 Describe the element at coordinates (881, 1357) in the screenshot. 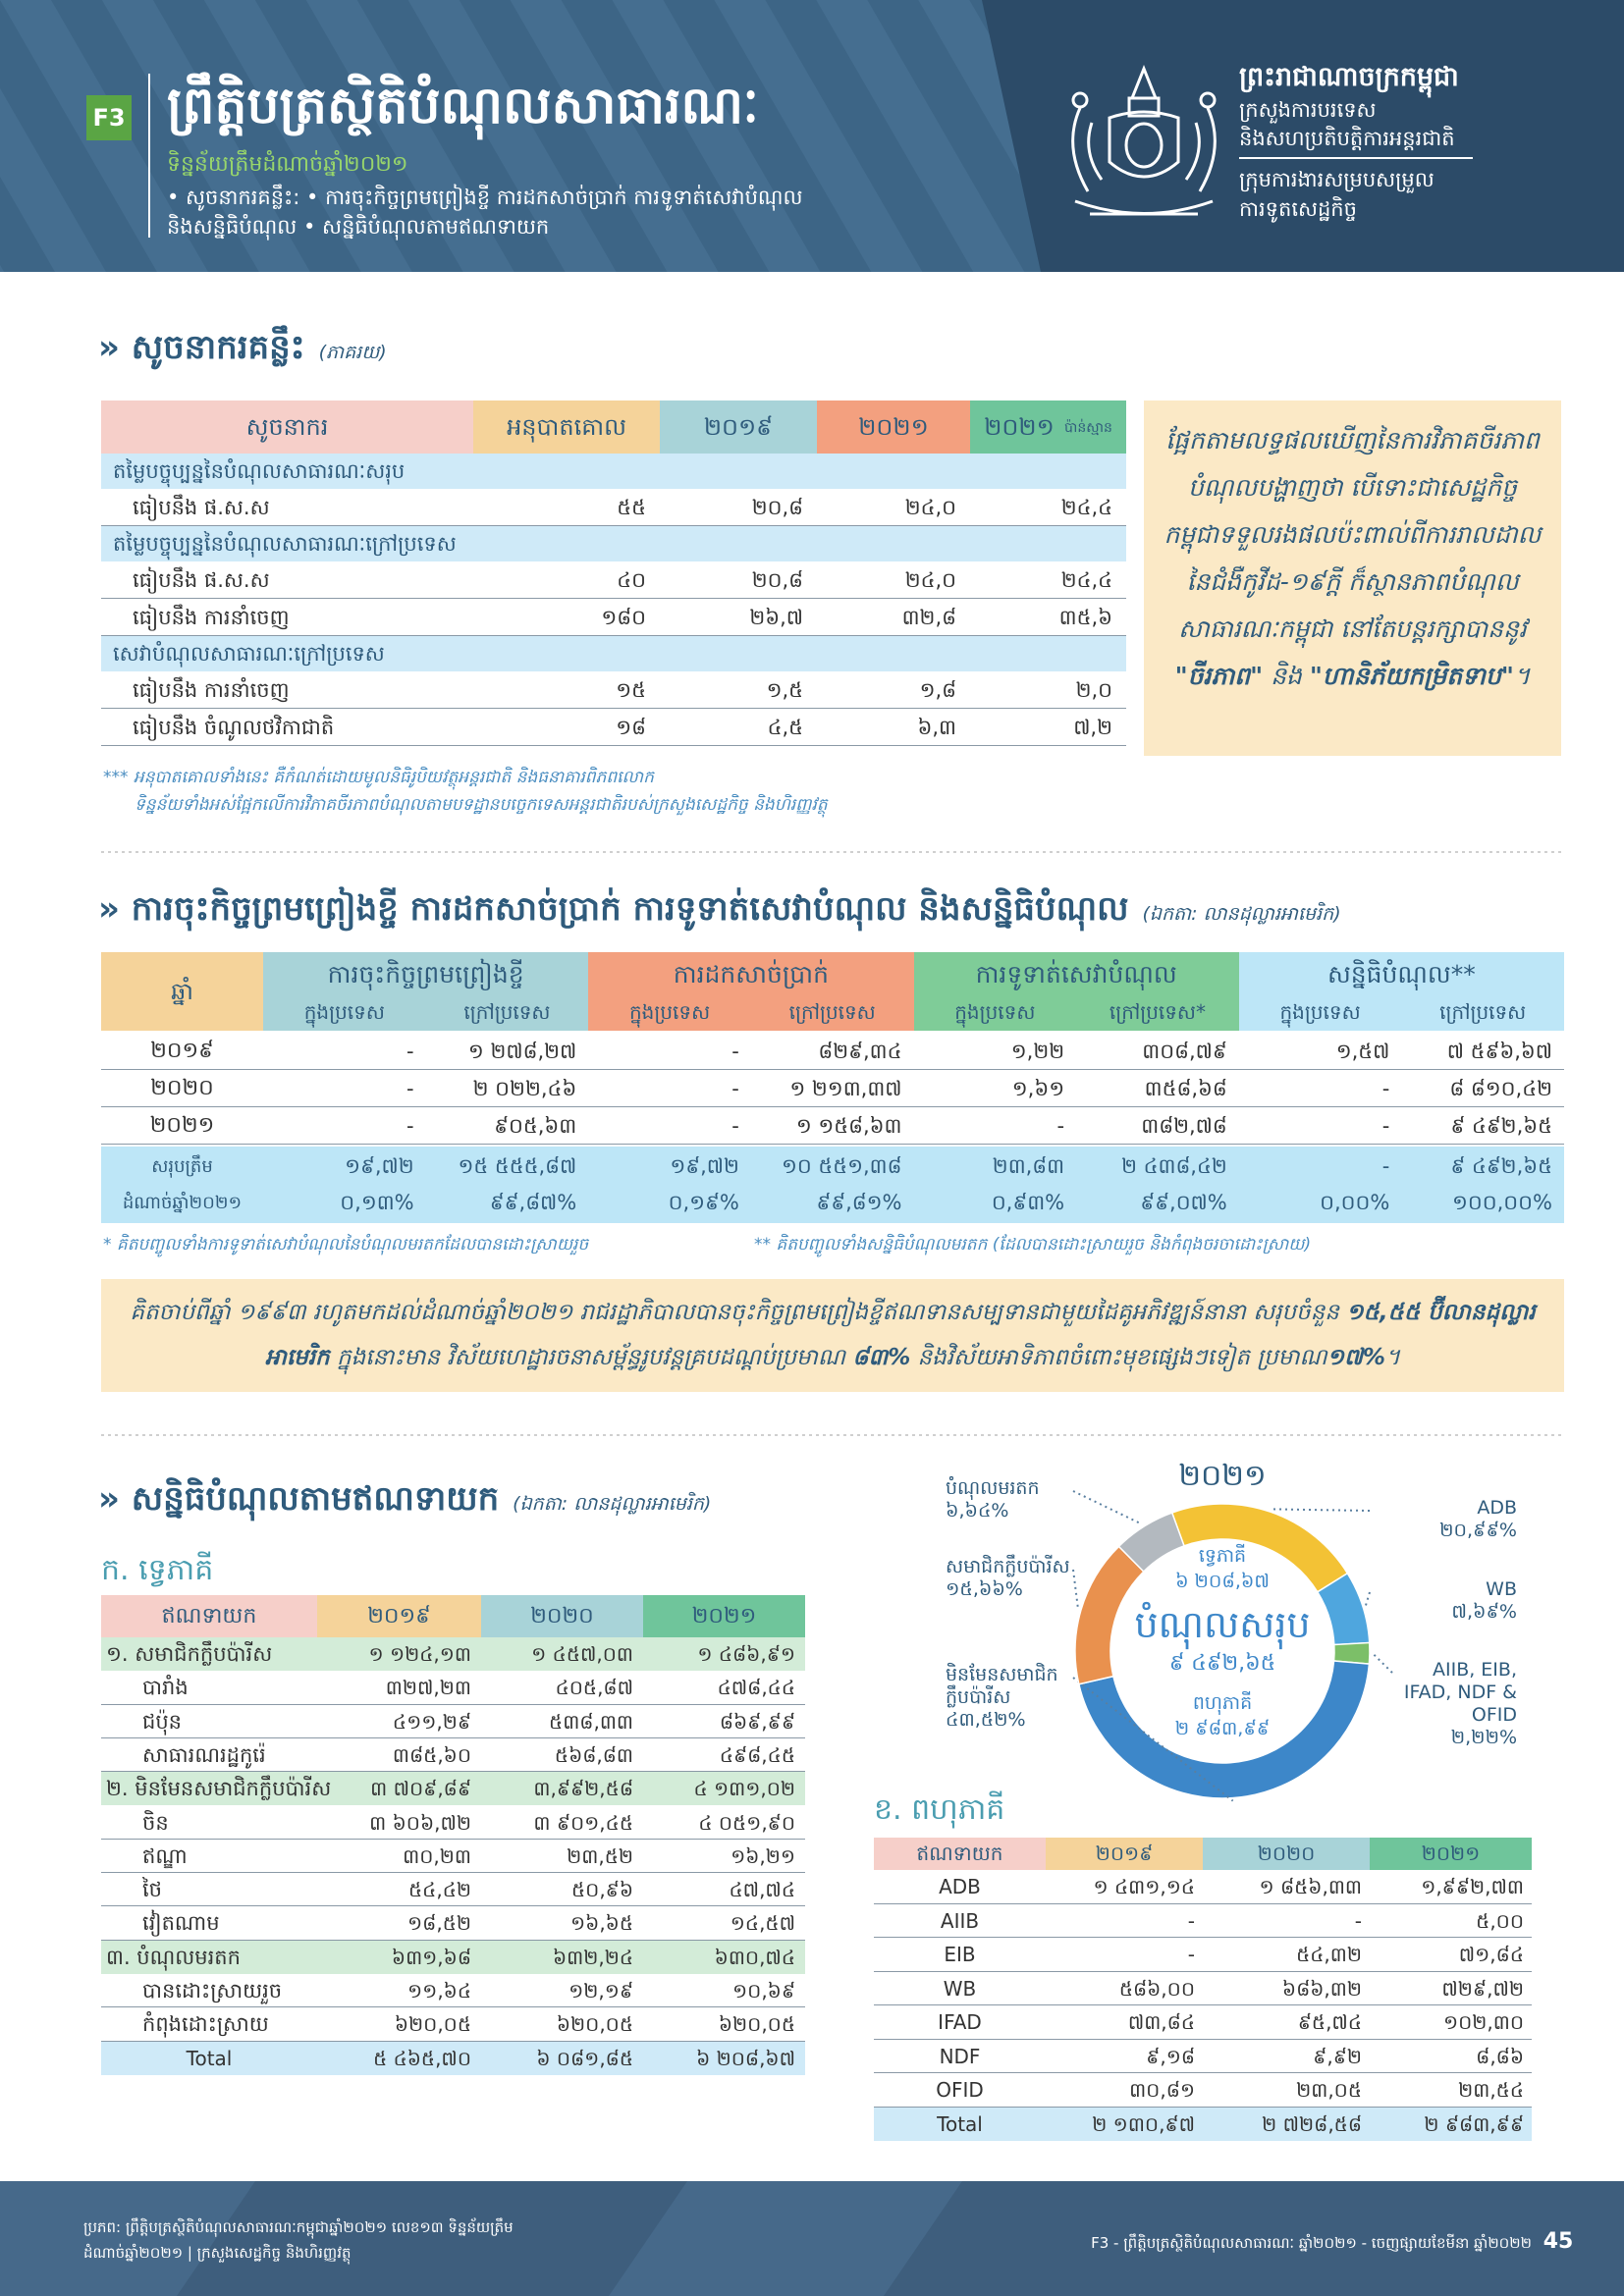

I see `summary-part: ៨៣%` at that location.